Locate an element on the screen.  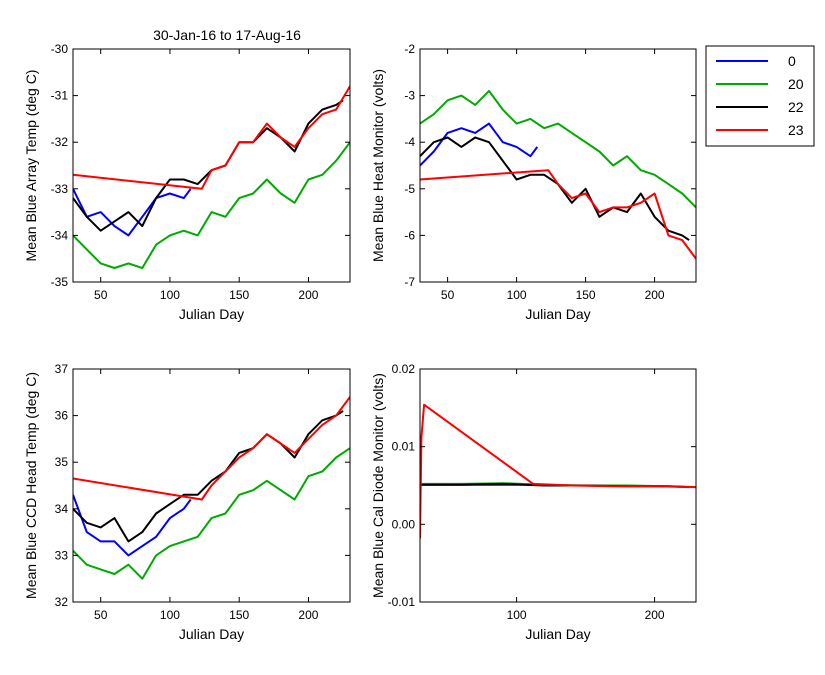
y-tick-label: -35 is located at coordinates (60, 282).